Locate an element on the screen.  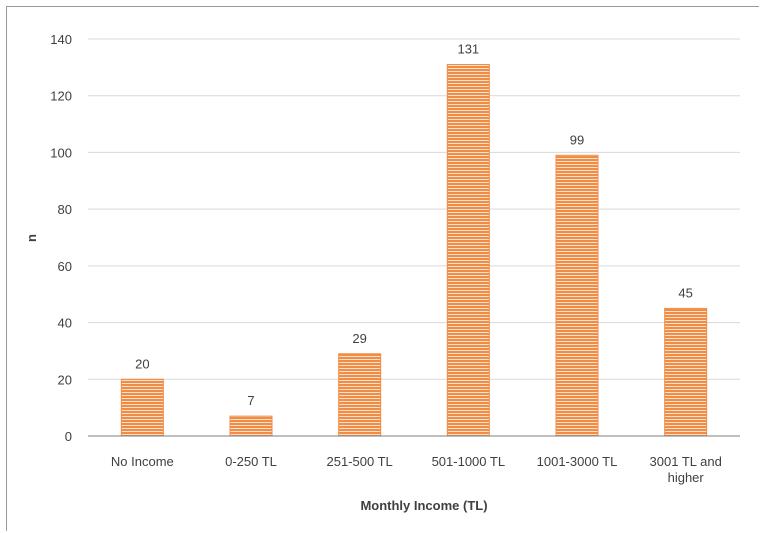
y-tick-label: 100 is located at coordinates (61, 152).